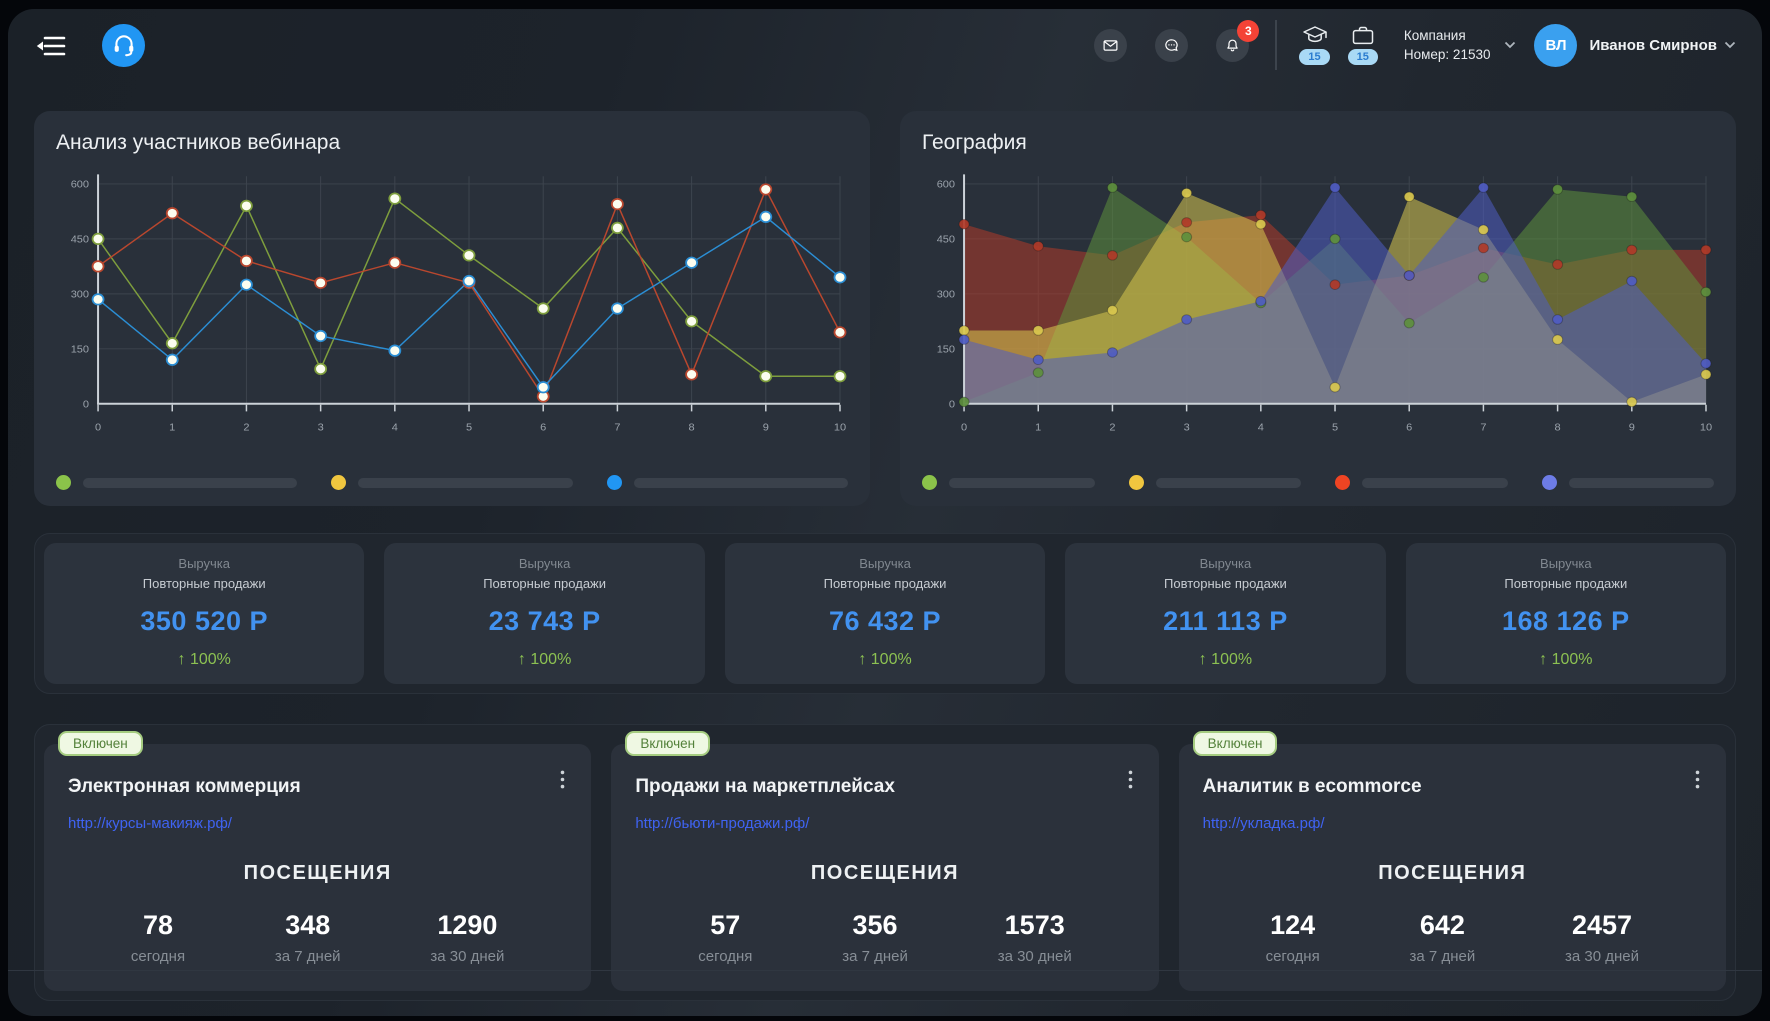 The height and width of the screenshot is (1021, 1770). I want to click on site-url-link: http://укладка.рф/, so click(1263, 823).